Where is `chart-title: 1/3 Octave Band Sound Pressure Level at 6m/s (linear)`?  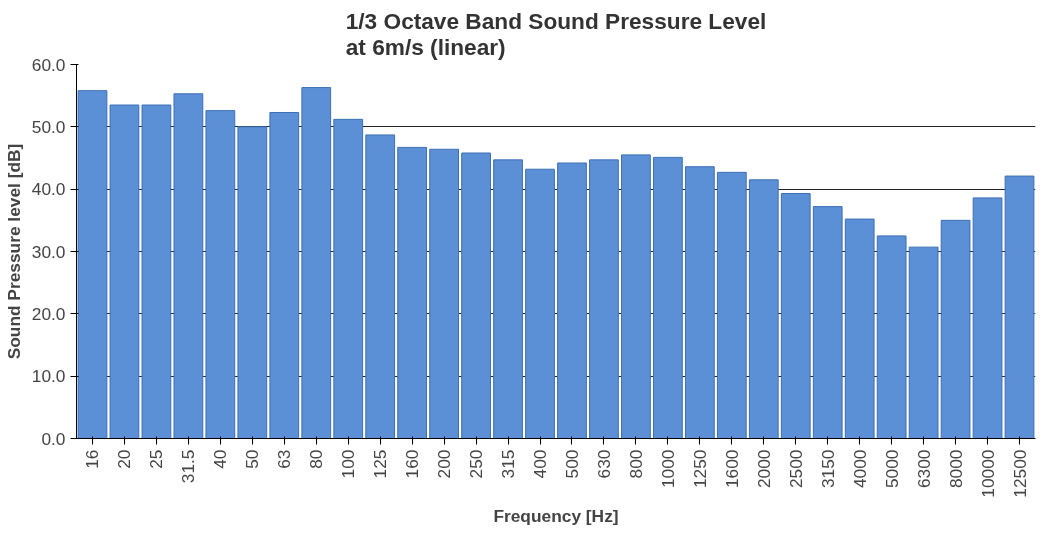 chart-title: 1/3 Octave Band Sound Pressure Level at 6m/s (linear) is located at coordinates (556, 33).